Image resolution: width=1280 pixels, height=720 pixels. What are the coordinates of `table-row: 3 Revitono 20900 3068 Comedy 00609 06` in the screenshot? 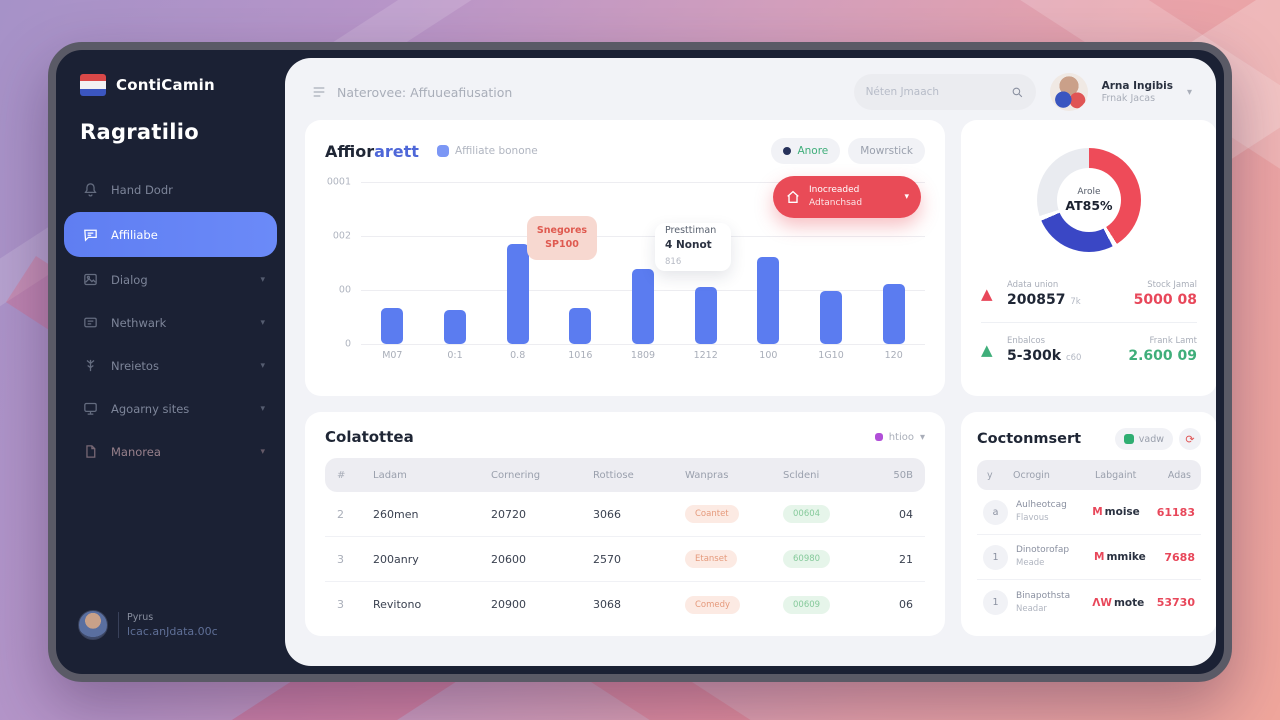 It's located at (625, 604).